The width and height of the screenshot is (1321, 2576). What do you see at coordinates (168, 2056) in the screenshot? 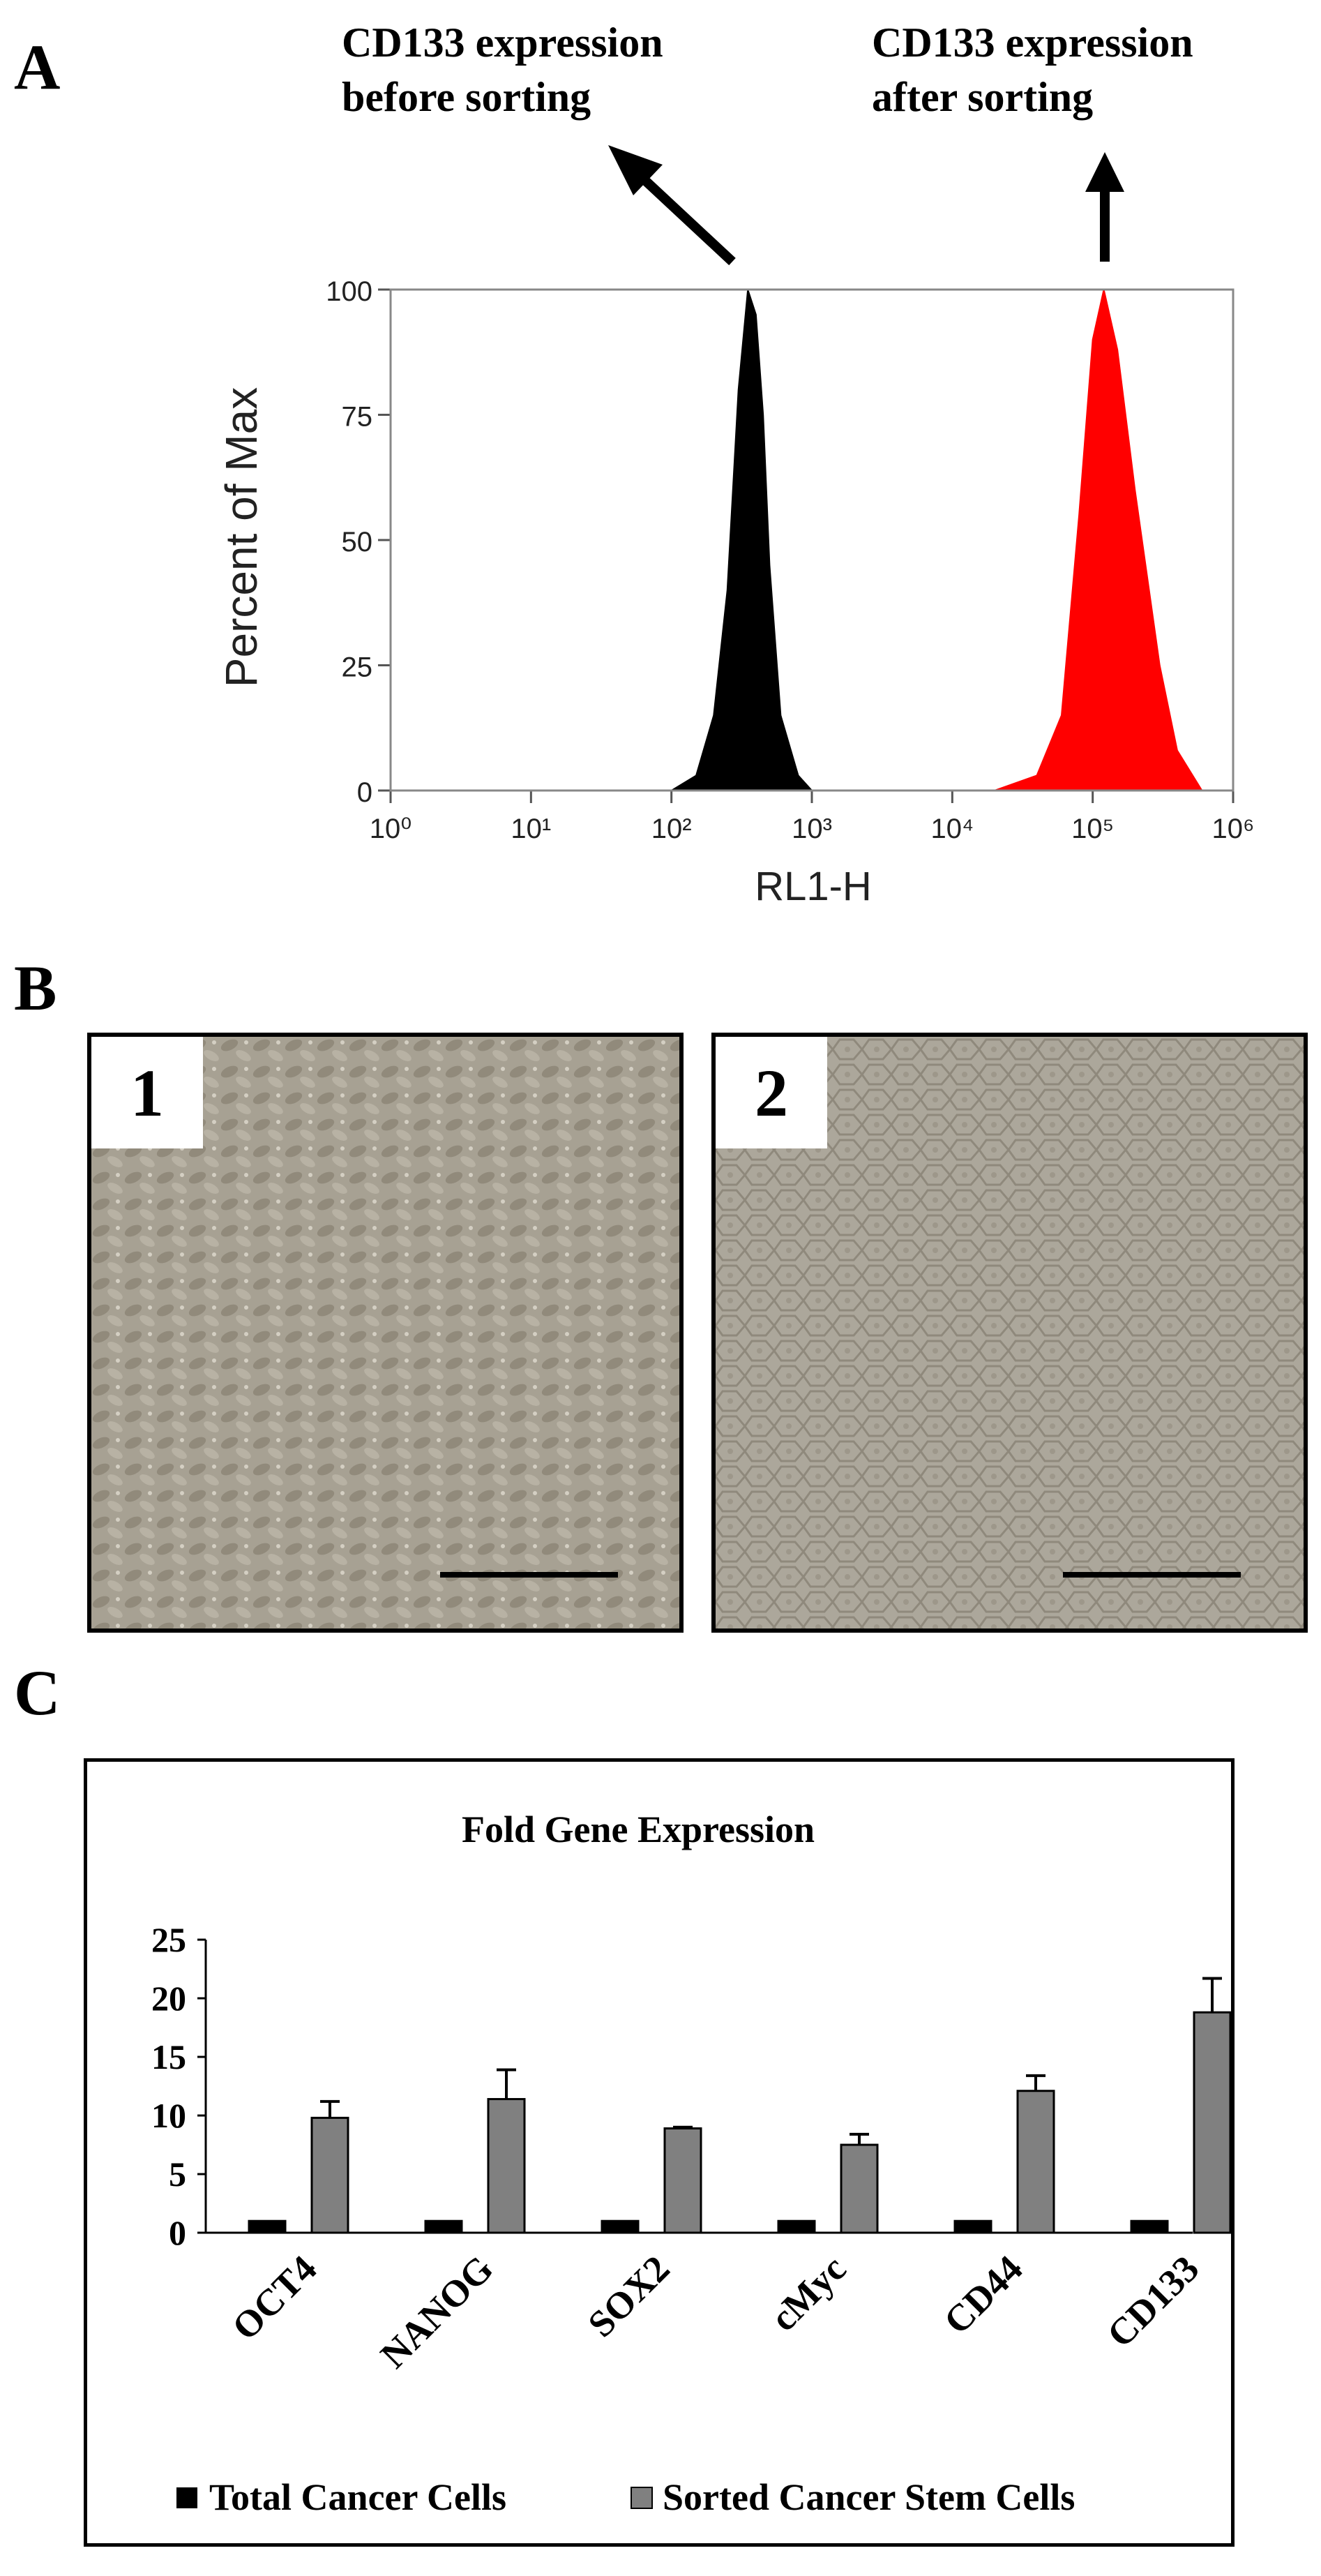
I see `y-tick-label: 15` at bounding box center [168, 2056].